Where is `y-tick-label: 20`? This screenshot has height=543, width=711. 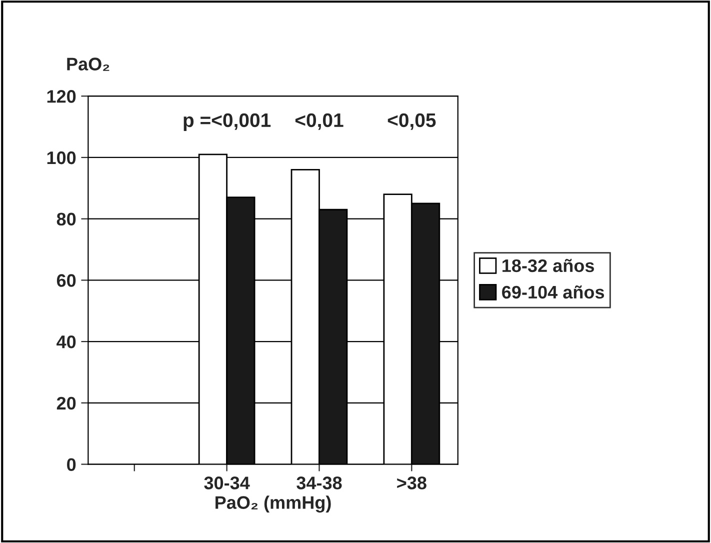 y-tick-label: 20 is located at coordinates (66, 403).